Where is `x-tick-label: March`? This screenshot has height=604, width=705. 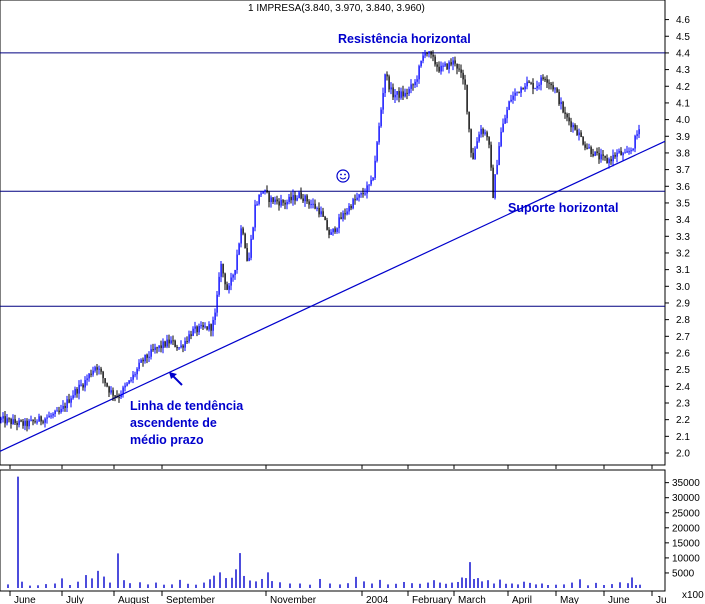 x-tick-label: March is located at coordinates (472, 599).